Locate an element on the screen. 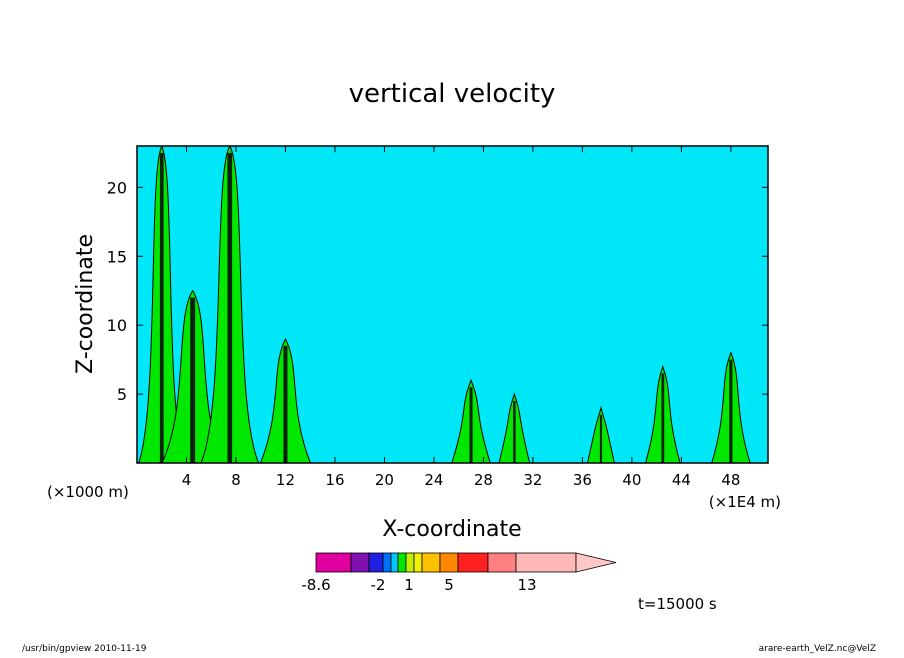  x-tick-label: 20 is located at coordinates (384, 480).